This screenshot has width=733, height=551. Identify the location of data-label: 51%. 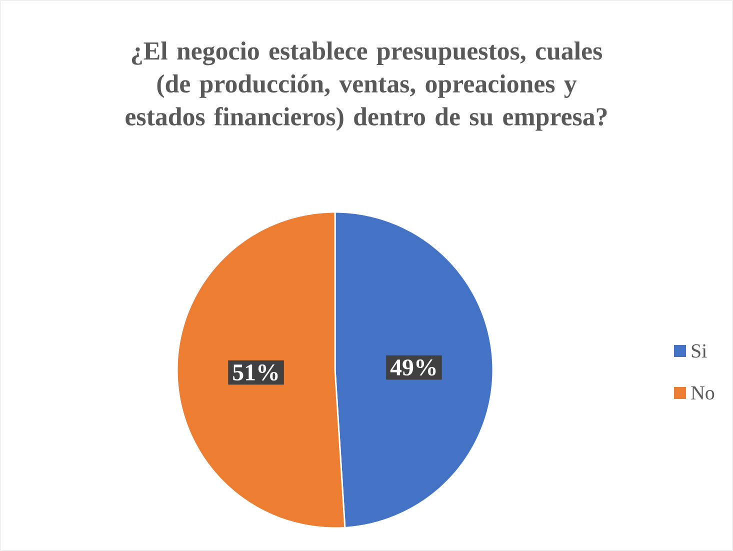
(255, 372).